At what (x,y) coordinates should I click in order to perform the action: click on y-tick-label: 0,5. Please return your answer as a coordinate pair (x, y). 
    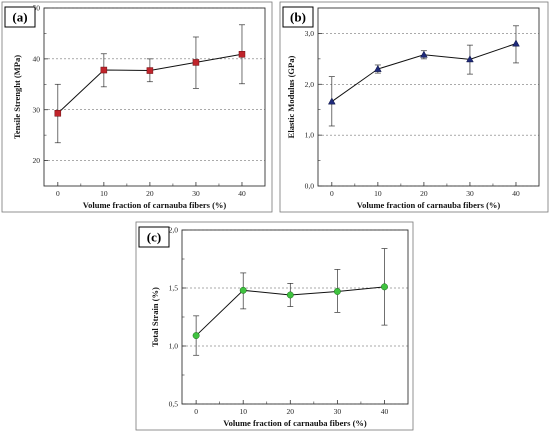
    Looking at the image, I should click on (174, 404).